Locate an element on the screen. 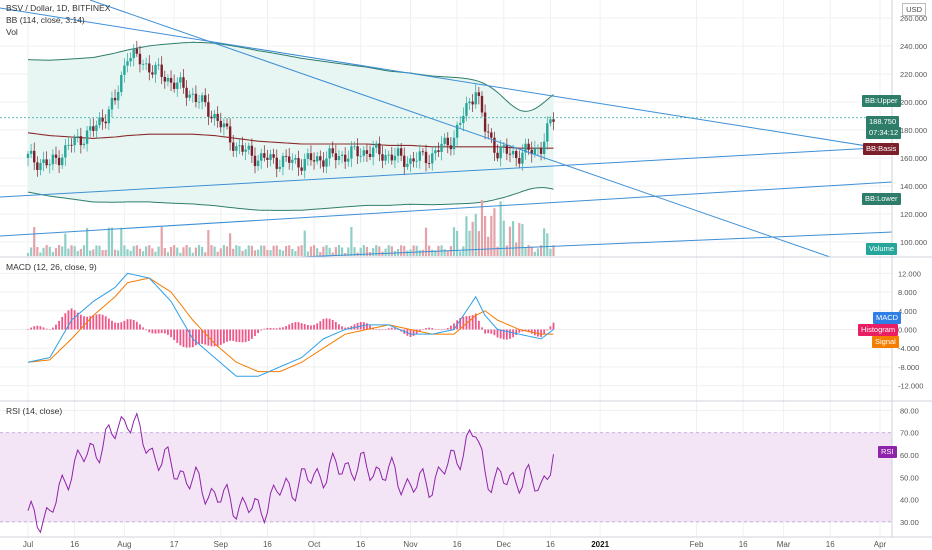  signal-line is located at coordinates (290, 325).